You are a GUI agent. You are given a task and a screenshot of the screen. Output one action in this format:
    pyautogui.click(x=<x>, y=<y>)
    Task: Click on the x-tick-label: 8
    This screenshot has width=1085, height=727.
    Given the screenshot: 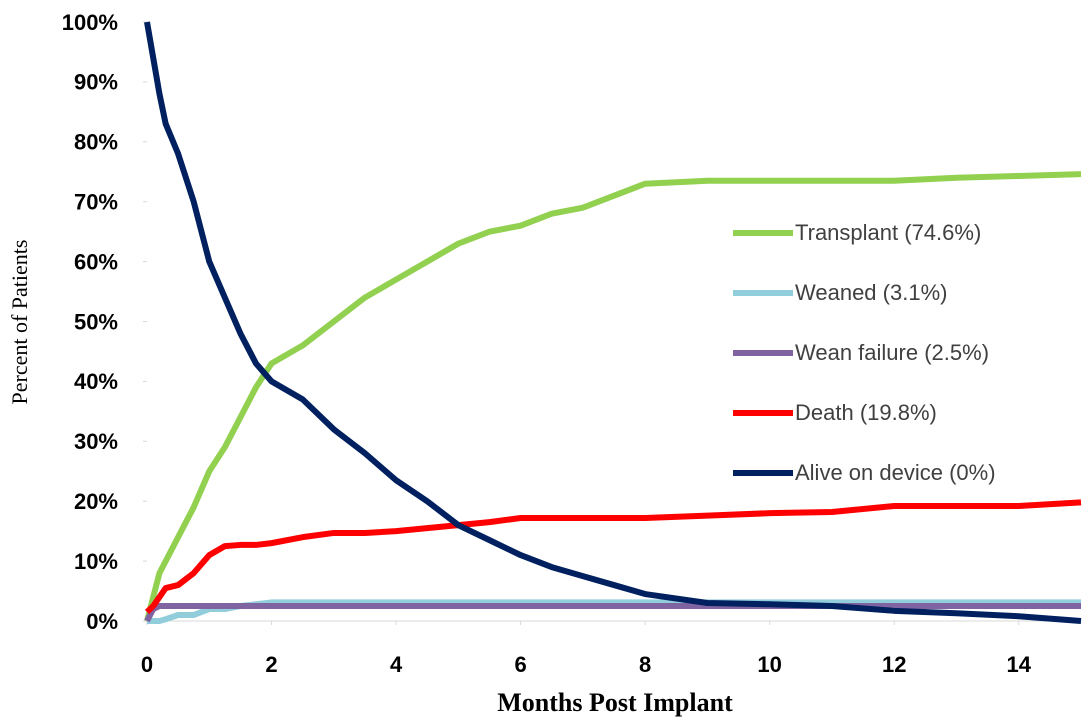 What is the action you would take?
    pyautogui.click(x=645, y=664)
    